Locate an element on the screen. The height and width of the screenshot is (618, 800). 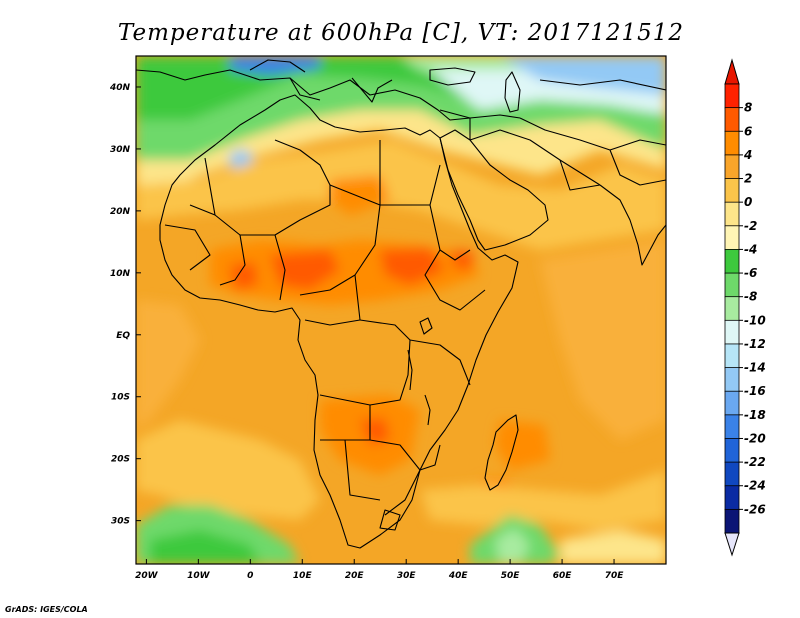
x-tick-label: 10E is located at coordinates (303, 576).